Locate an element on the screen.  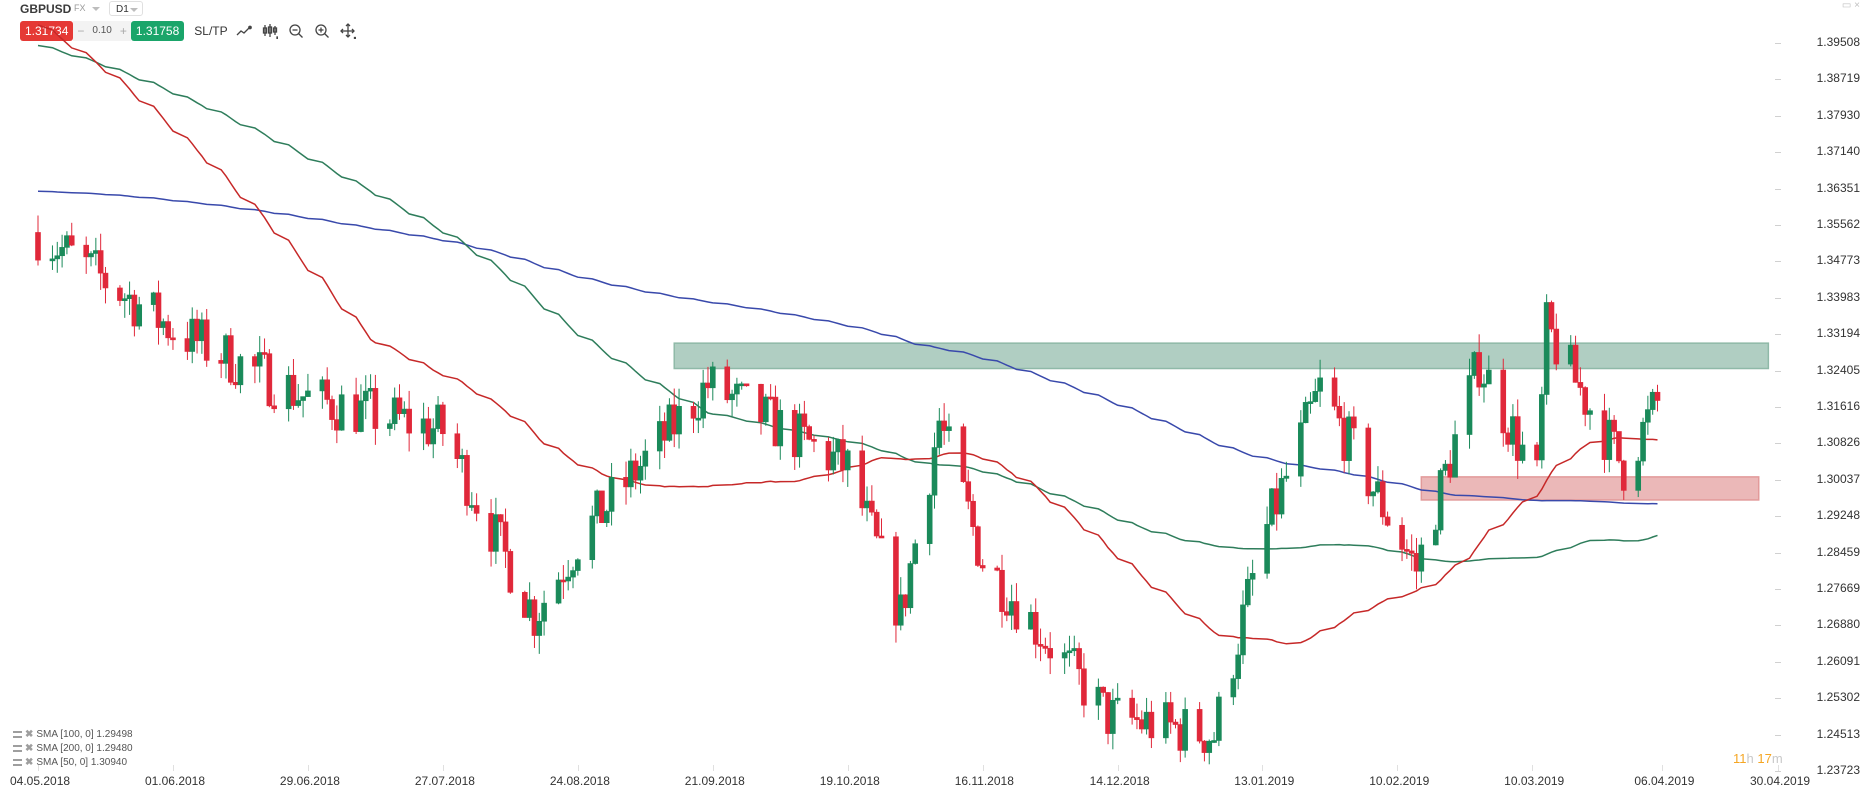
resistance-zone is located at coordinates (1221, 356).